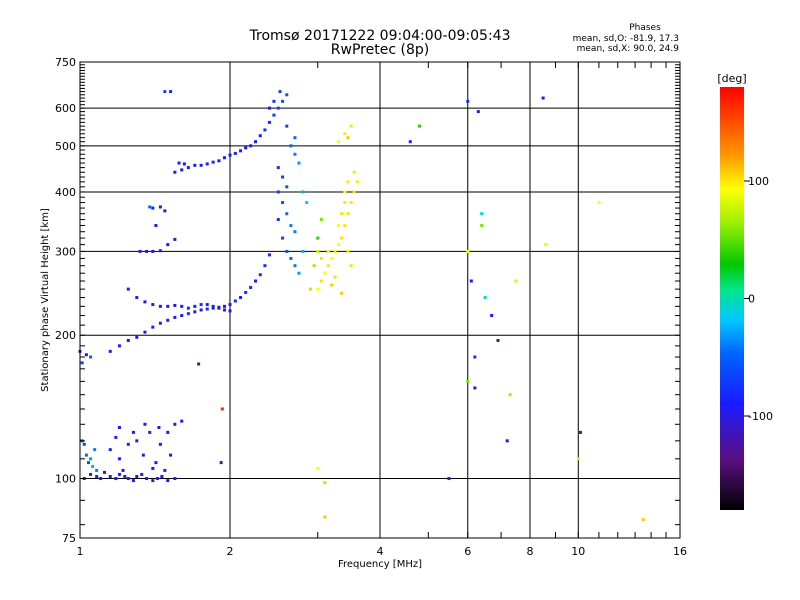 The image size is (800, 600). Describe the element at coordinates (645, 28) in the screenshot. I see `phase-stats-heading: Phases` at that location.